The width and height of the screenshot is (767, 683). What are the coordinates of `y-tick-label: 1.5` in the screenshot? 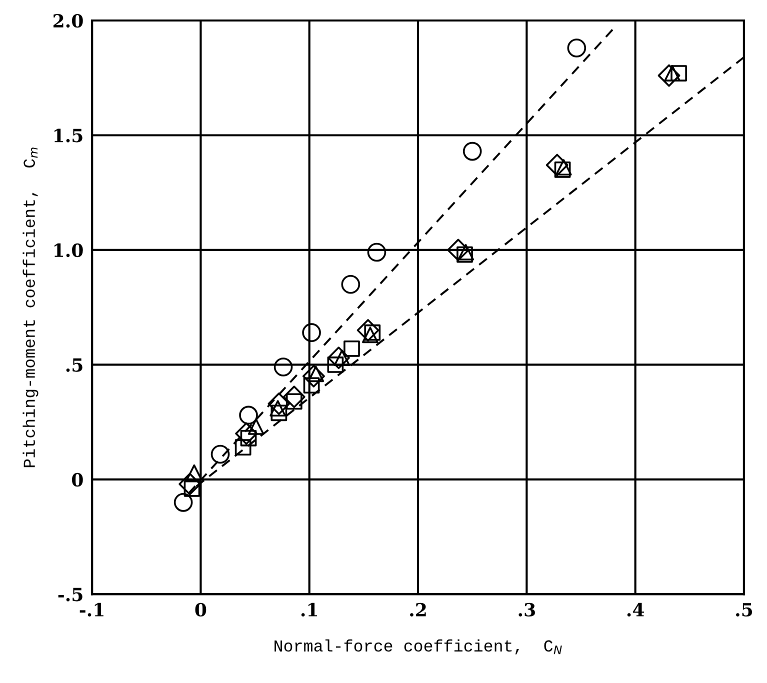 It's located at (68, 135).